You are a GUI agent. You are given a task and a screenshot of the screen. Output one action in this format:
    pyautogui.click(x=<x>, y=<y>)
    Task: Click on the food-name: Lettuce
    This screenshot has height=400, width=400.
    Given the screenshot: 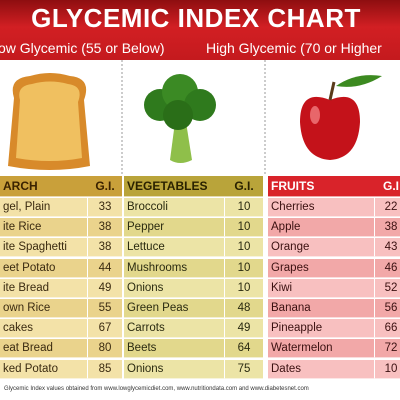 What is the action you would take?
    pyautogui.click(x=174, y=248)
    